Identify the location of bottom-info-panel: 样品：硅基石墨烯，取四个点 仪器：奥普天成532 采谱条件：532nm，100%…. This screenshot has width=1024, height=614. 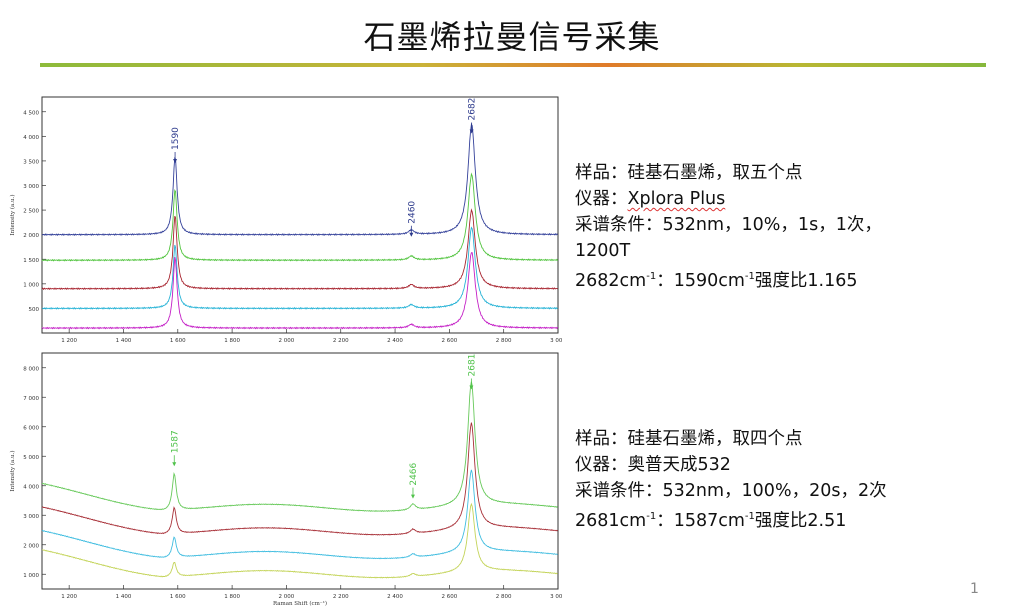
(731, 480).